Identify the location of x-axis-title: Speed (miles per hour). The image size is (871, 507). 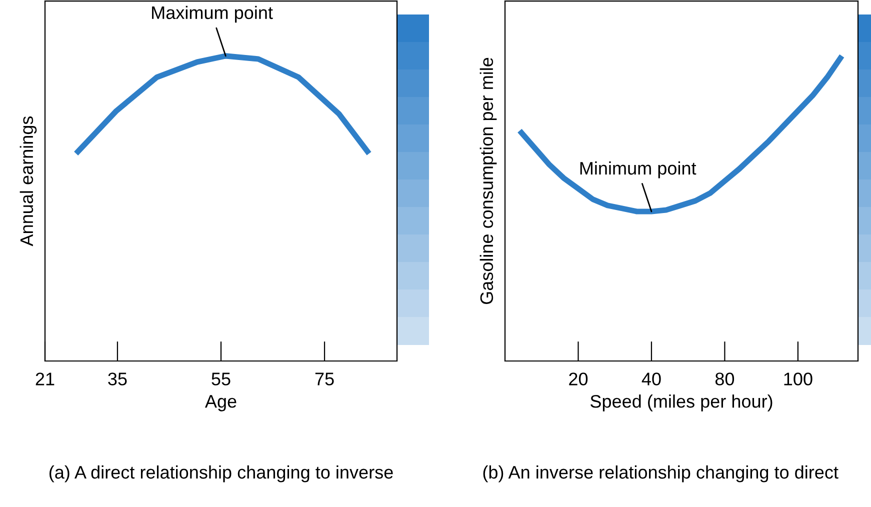
(681, 403).